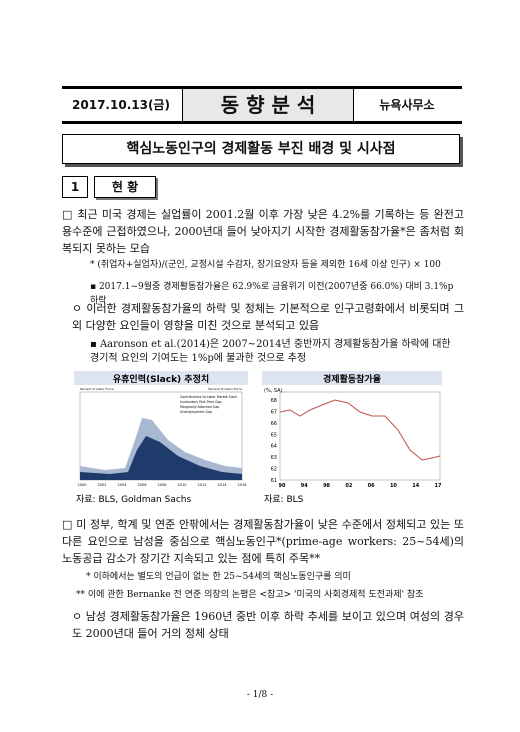 The width and height of the screenshot is (520, 732). What do you see at coordinates (348, 486) in the screenshot?
I see `x-label: 02` at bounding box center [348, 486].